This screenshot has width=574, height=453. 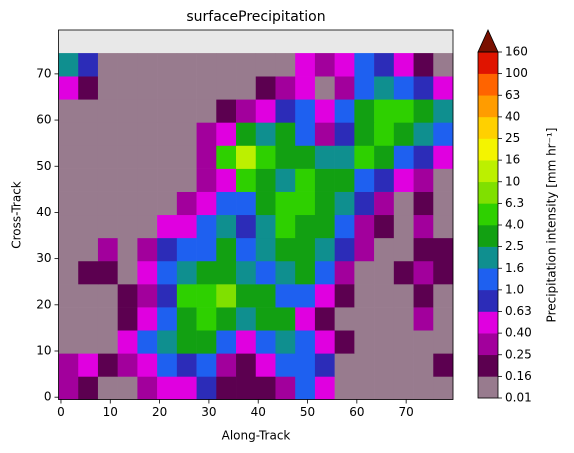 I want to click on y-tick-label: 60, so click(x=43, y=120).